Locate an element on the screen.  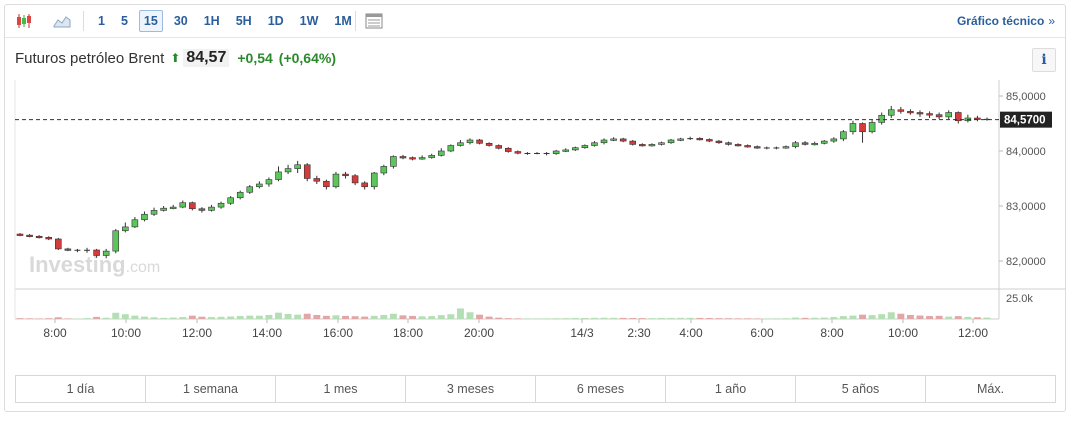
interval-30: 30 is located at coordinates (180, 21).